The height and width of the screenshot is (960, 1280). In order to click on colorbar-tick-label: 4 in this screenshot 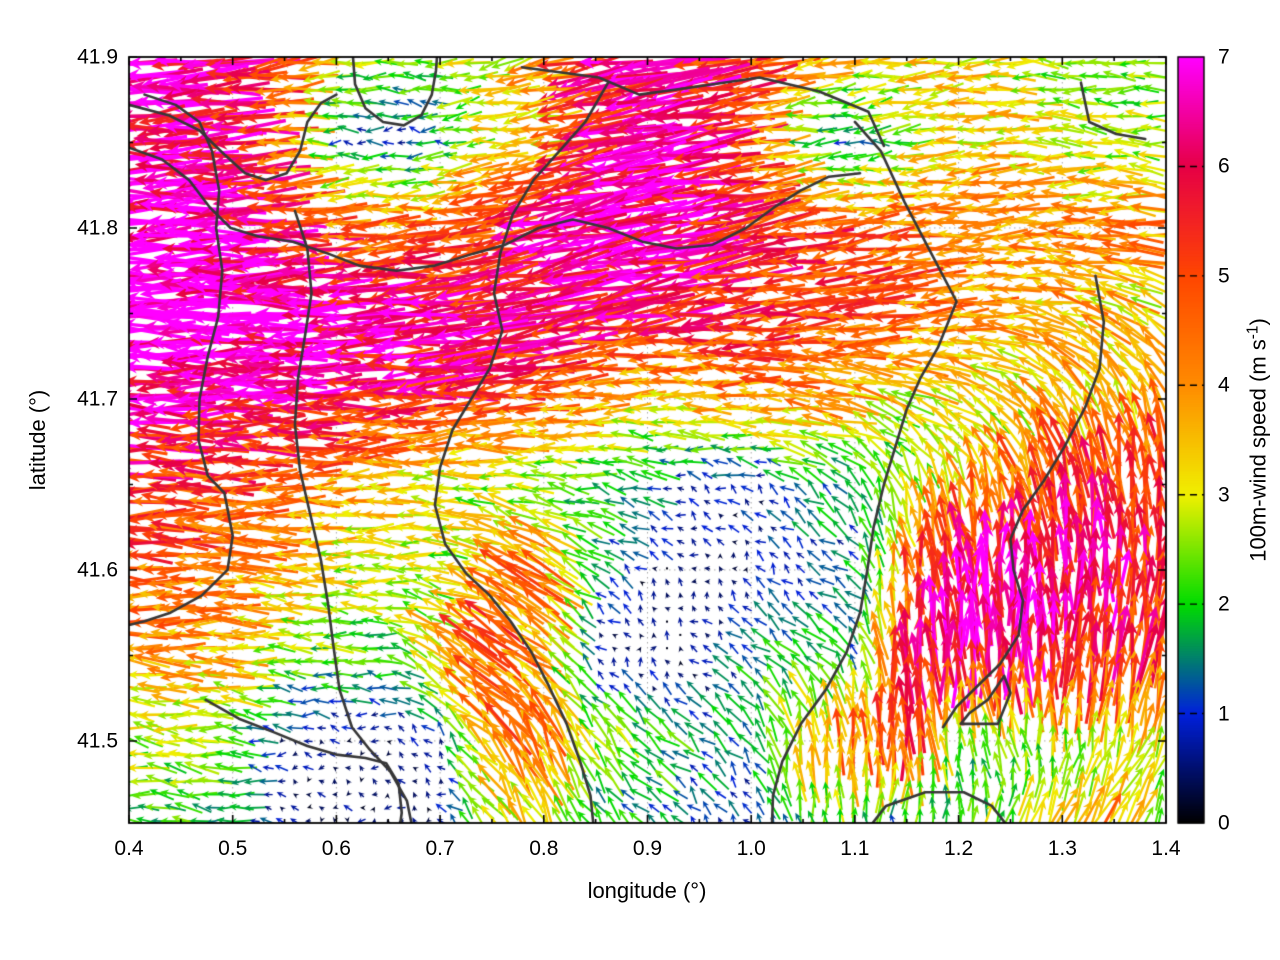, I will do `click(1224, 385)`.